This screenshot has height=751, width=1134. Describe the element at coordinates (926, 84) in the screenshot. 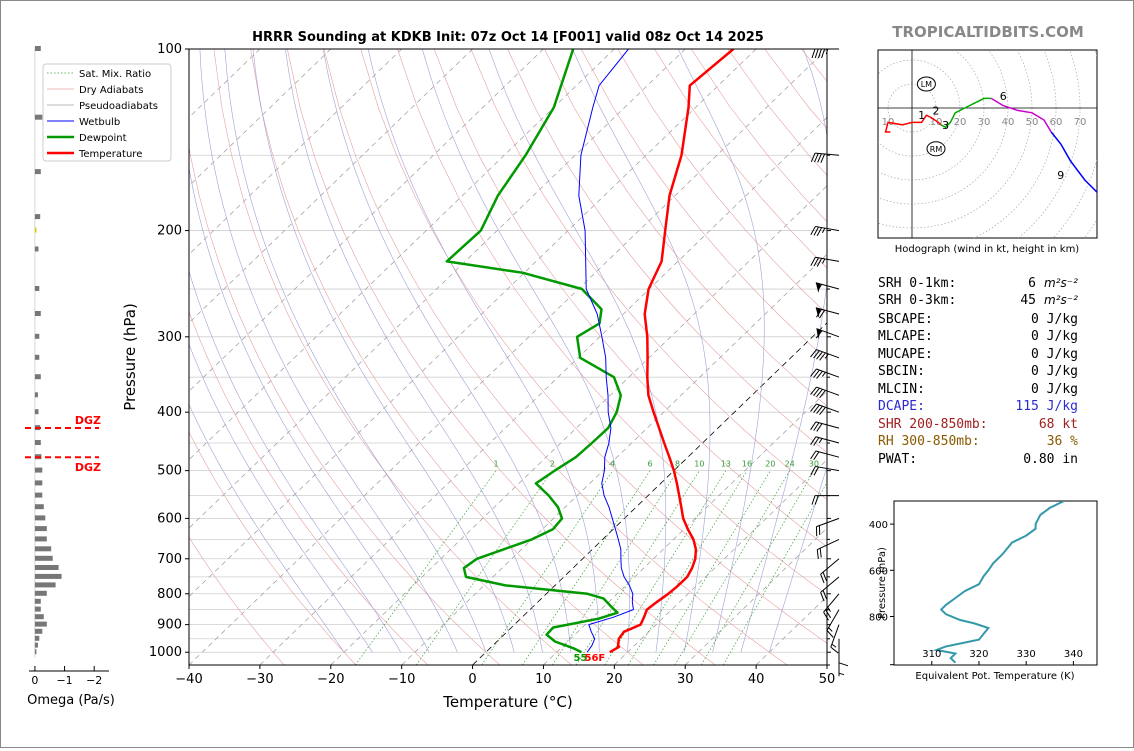

I see `storm-motion-label: LM` at that location.